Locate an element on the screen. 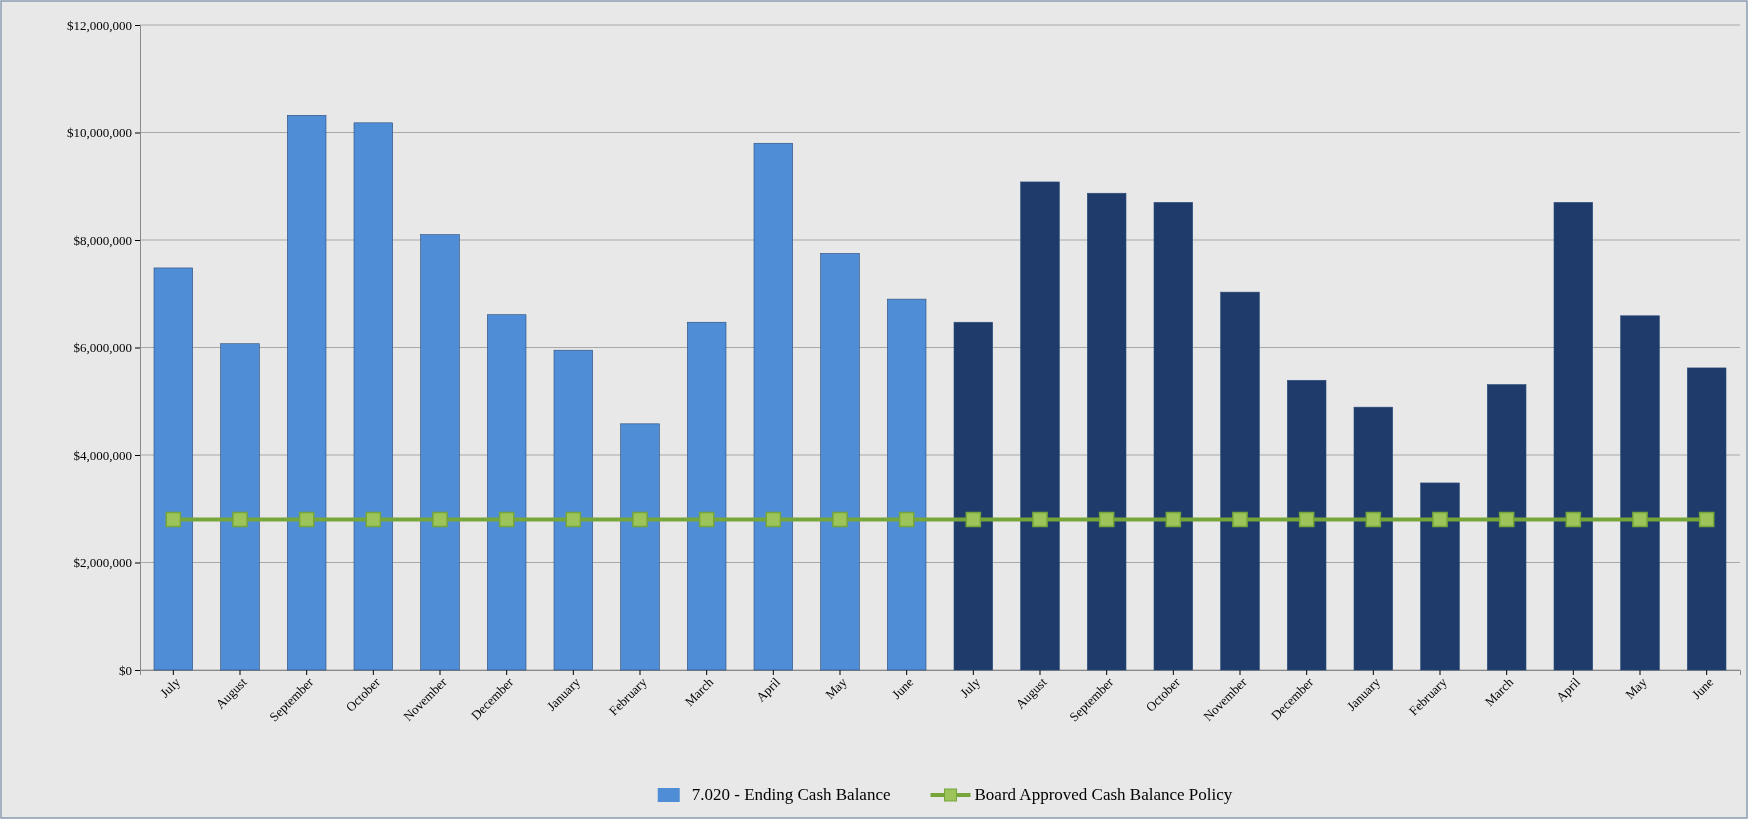  y-tick-label: $4,000,000 is located at coordinates (102, 455).